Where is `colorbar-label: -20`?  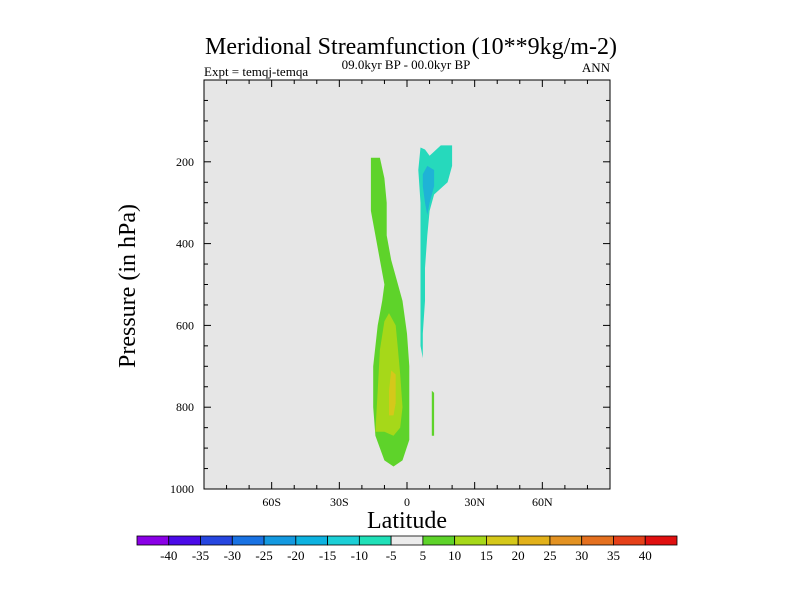 colorbar-label: -20 is located at coordinates (295, 555).